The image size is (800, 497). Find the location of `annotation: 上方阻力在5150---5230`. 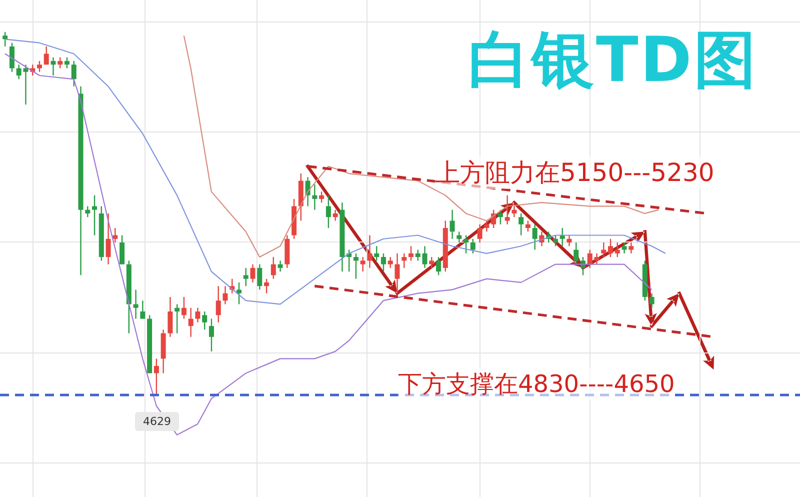

annotation: 上方阻力在5150---5230 is located at coordinates (574, 172).